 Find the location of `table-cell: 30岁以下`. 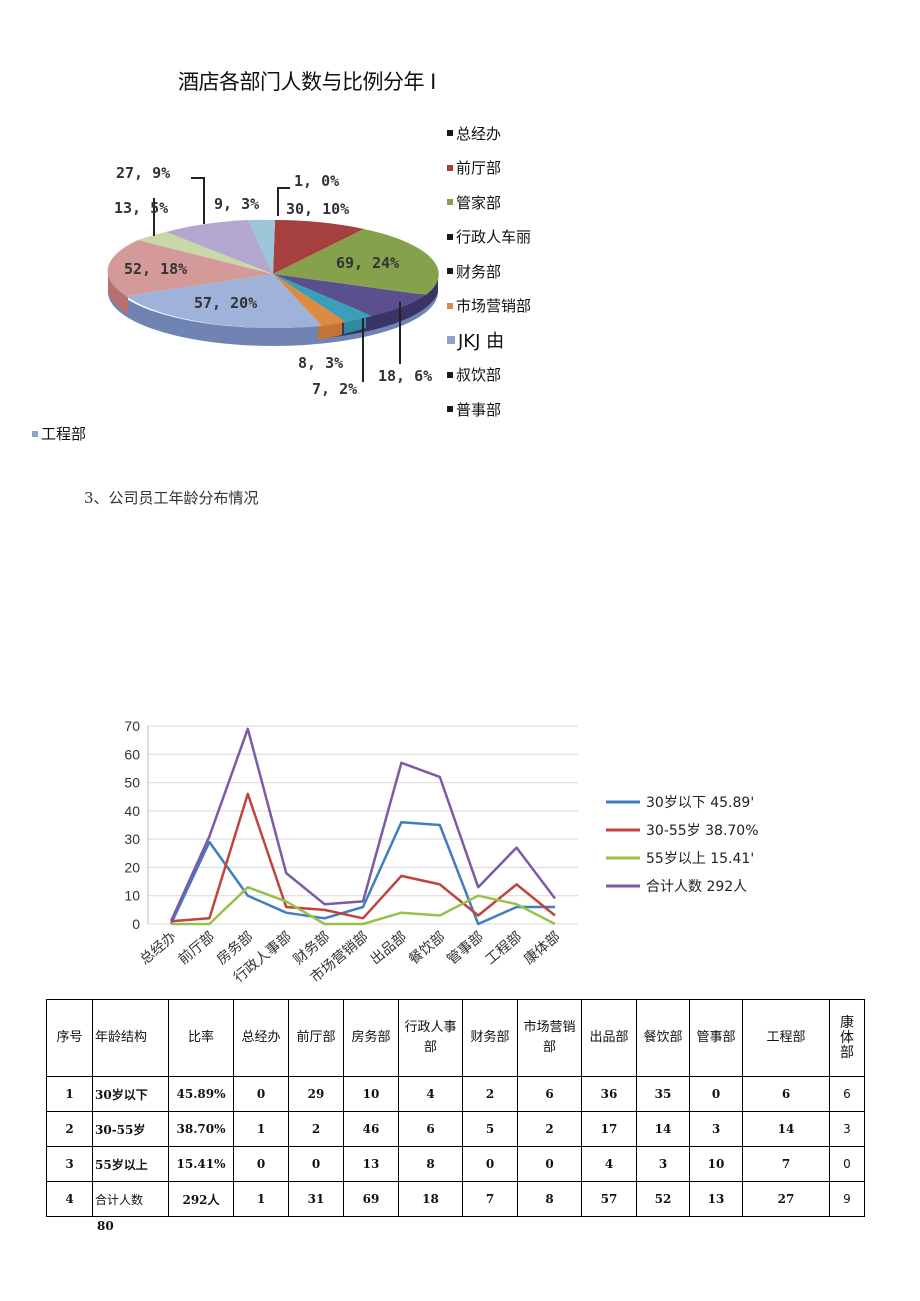

table-cell: 30岁以下 is located at coordinates (130, 1094).